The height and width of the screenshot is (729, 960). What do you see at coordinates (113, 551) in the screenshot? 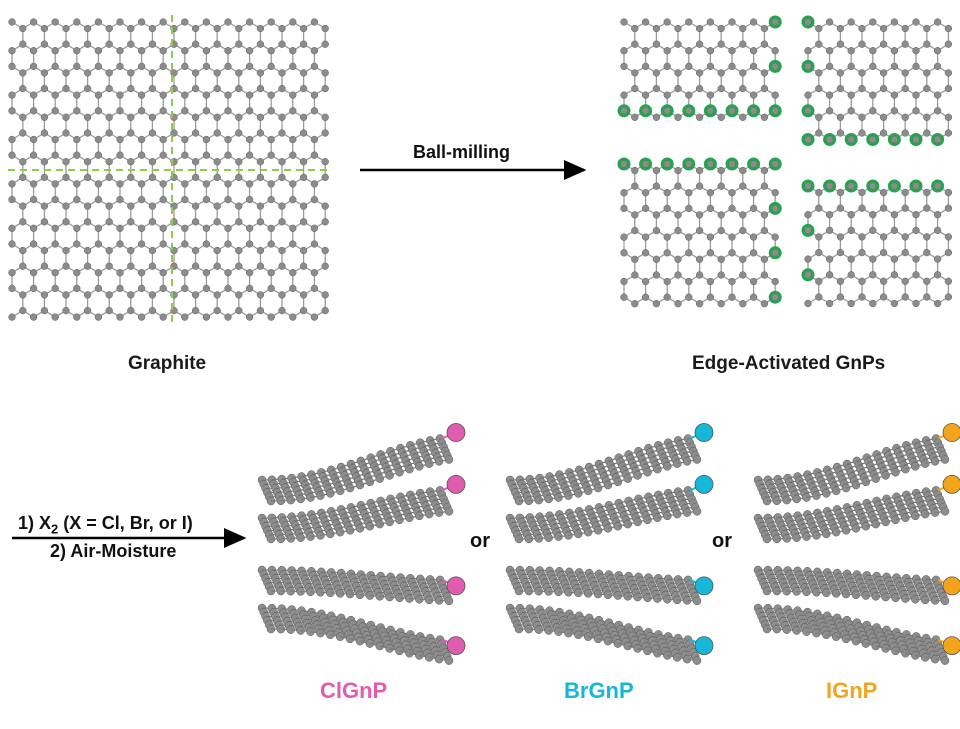
I see `condition-2-label: 2) Air-Moisture` at bounding box center [113, 551].